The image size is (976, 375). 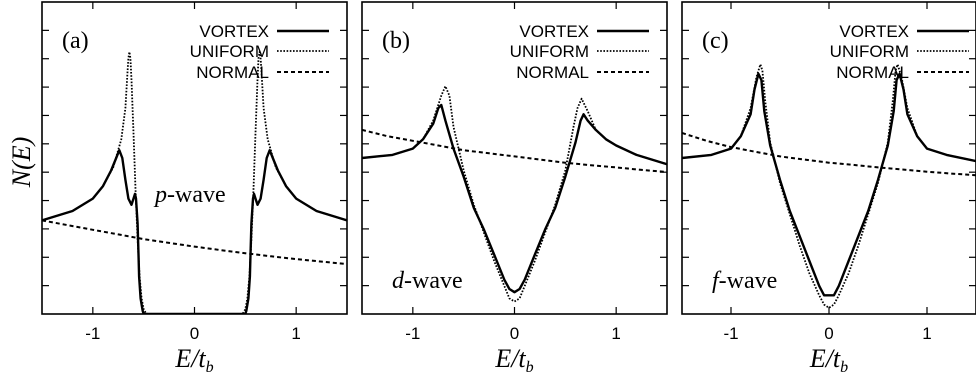 What do you see at coordinates (189, 195) in the screenshot?
I see `wave-type-label: p-wave` at bounding box center [189, 195].